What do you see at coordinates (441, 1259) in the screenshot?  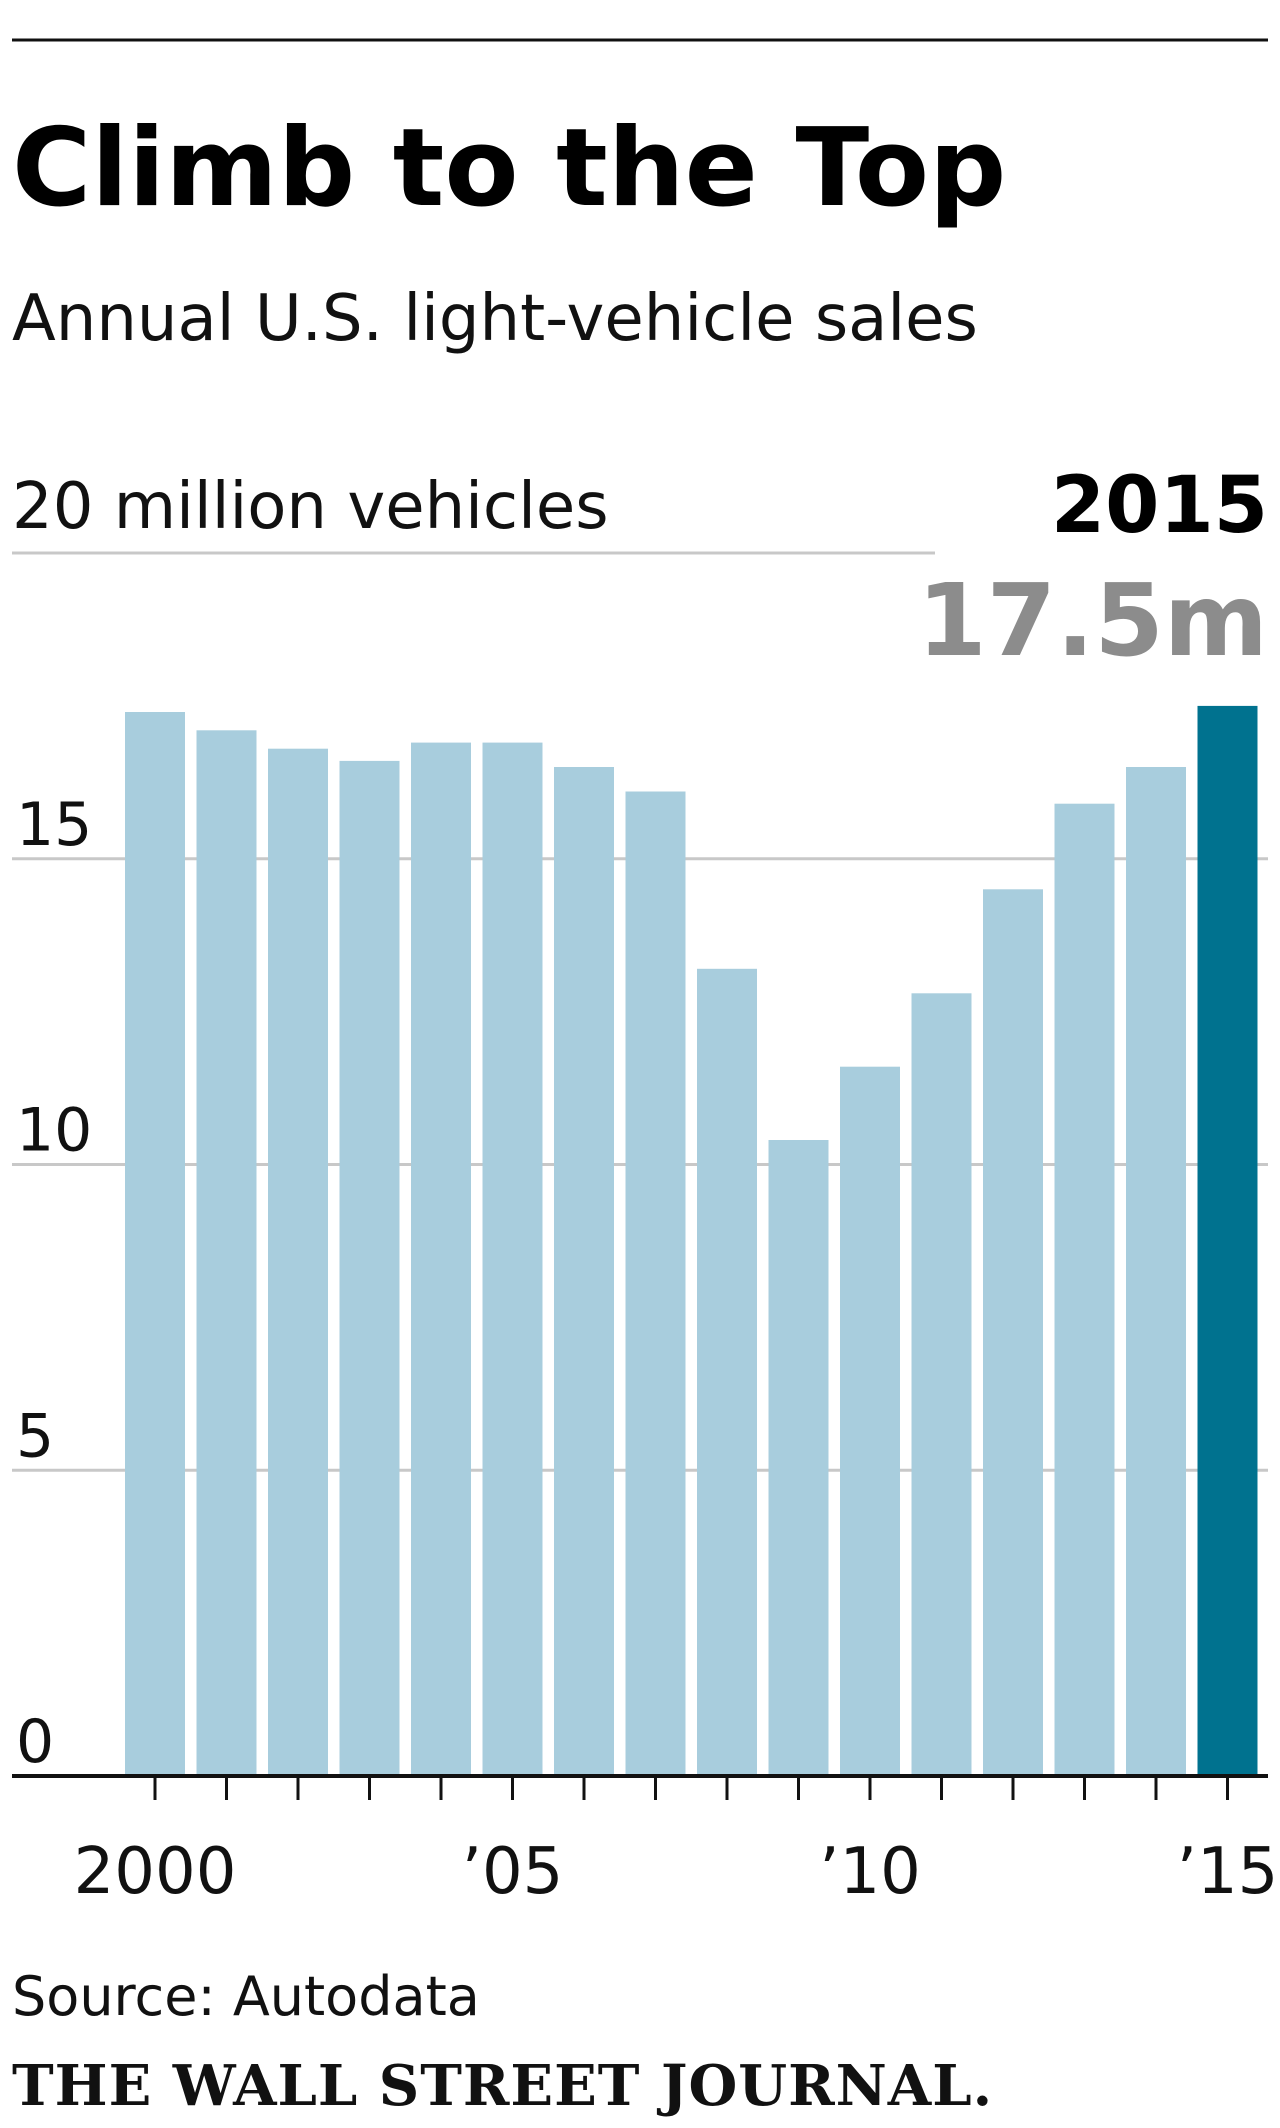 I see `bar-2004` at bounding box center [441, 1259].